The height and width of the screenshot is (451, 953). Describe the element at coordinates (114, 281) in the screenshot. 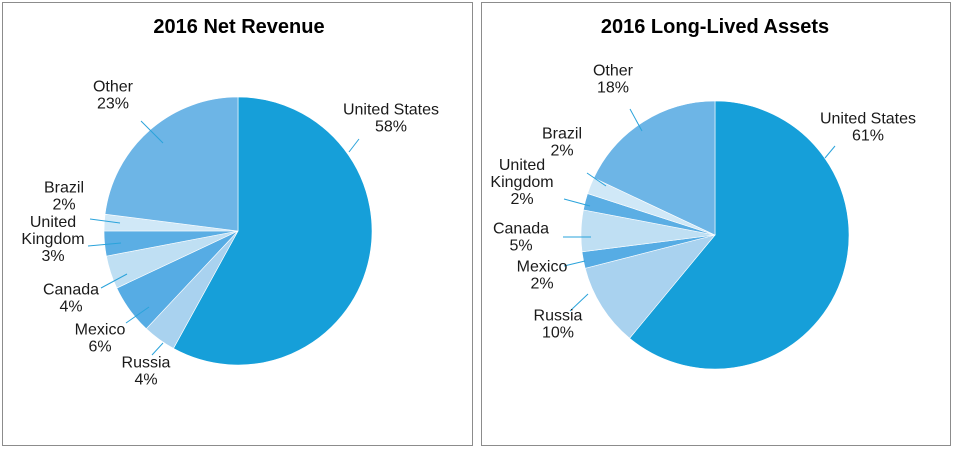

I see `leader-line-canada` at that location.